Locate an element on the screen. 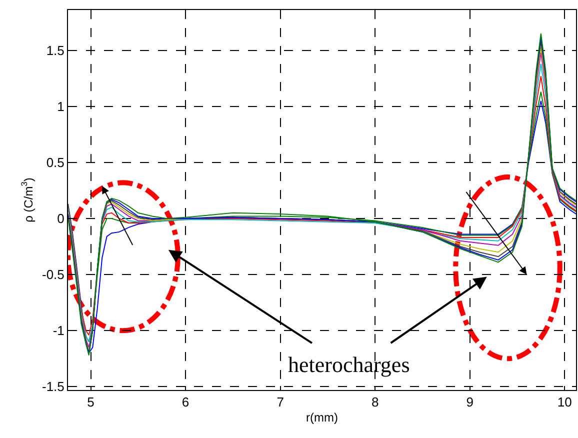 The width and height of the screenshot is (578, 438). x-tick-label: 6 is located at coordinates (186, 402).